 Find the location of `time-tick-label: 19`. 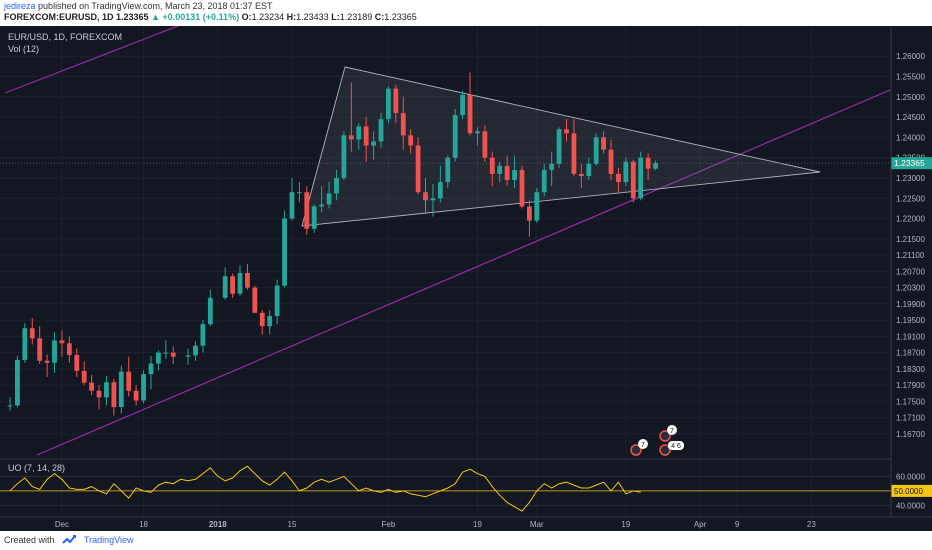

time-tick-label: 19 is located at coordinates (625, 524).